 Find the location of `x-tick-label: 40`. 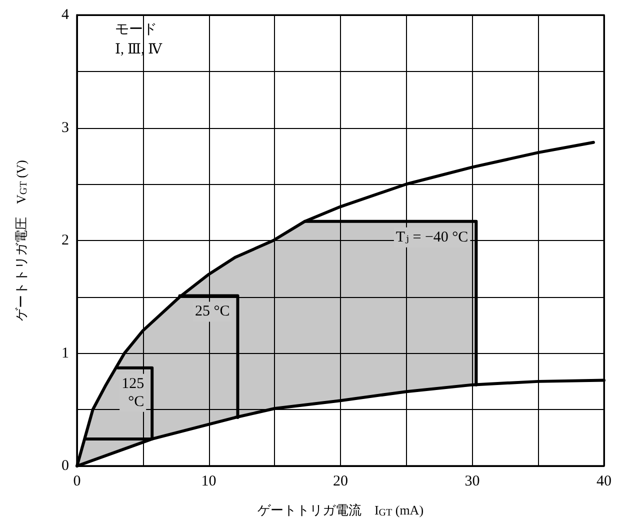

x-tick-label: 40 is located at coordinates (604, 482).